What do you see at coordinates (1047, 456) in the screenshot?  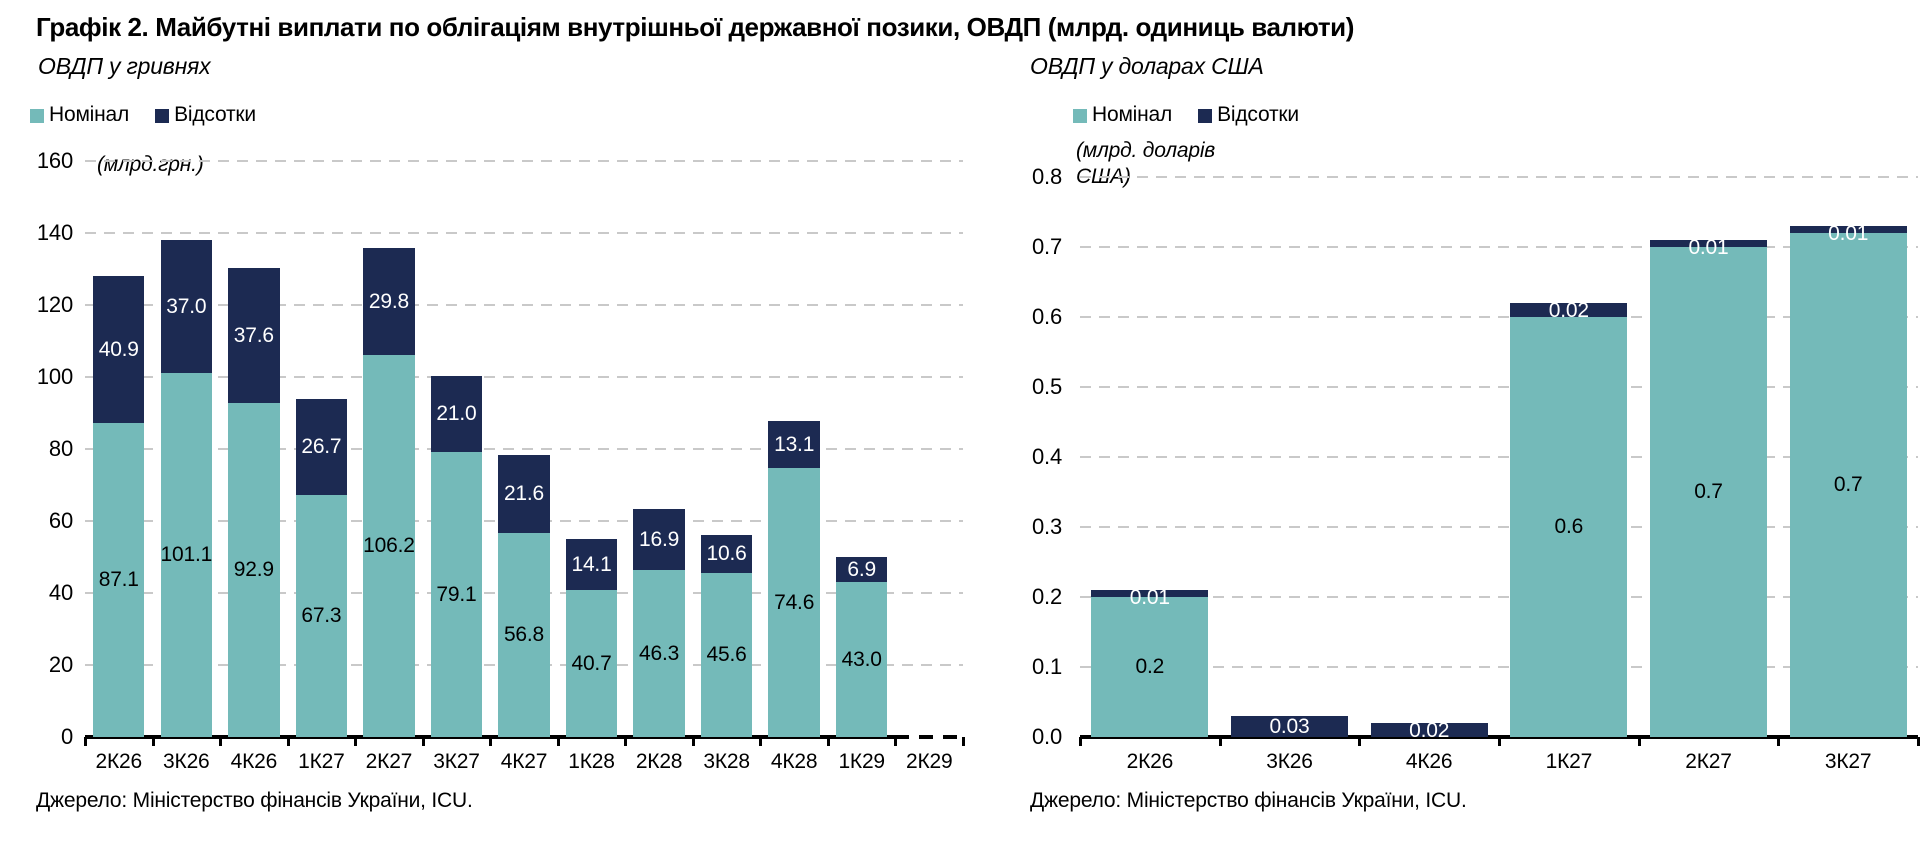 I see `y-tick-label: 0.4` at bounding box center [1047, 456].